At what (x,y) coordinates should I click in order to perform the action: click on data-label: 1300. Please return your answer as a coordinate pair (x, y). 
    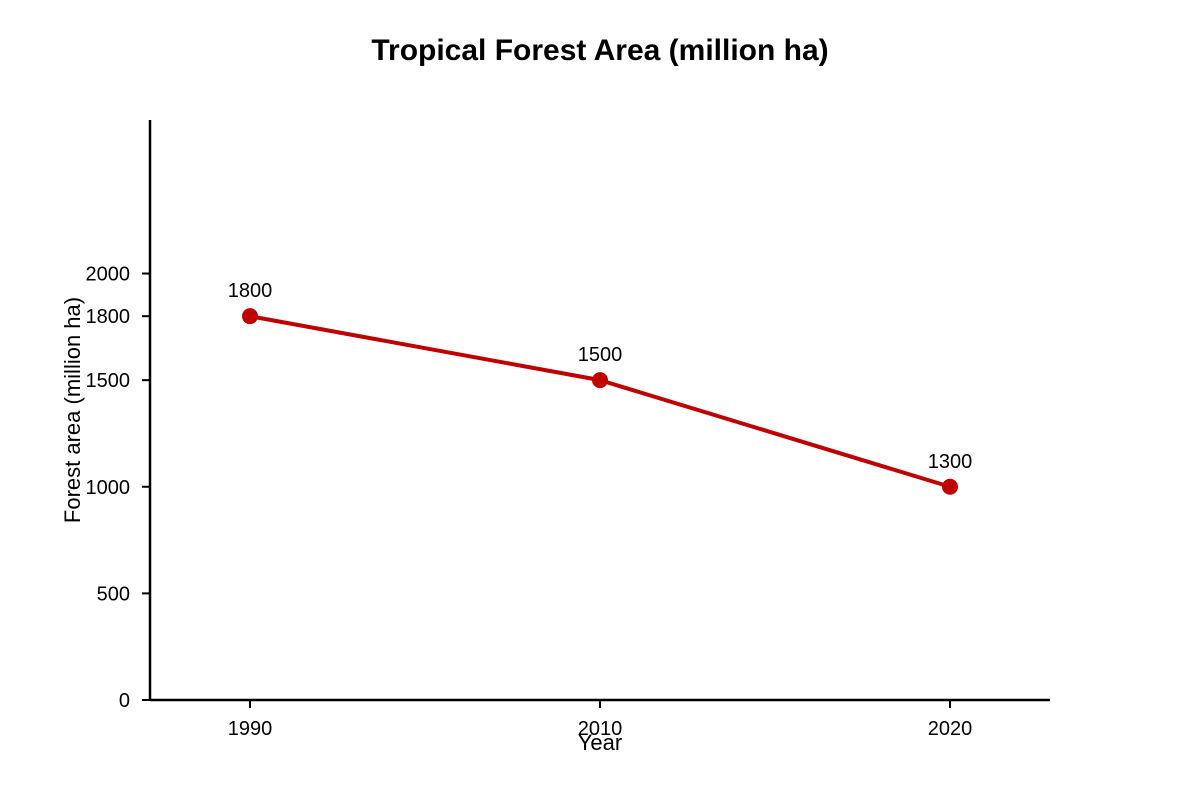
    Looking at the image, I should click on (950, 462).